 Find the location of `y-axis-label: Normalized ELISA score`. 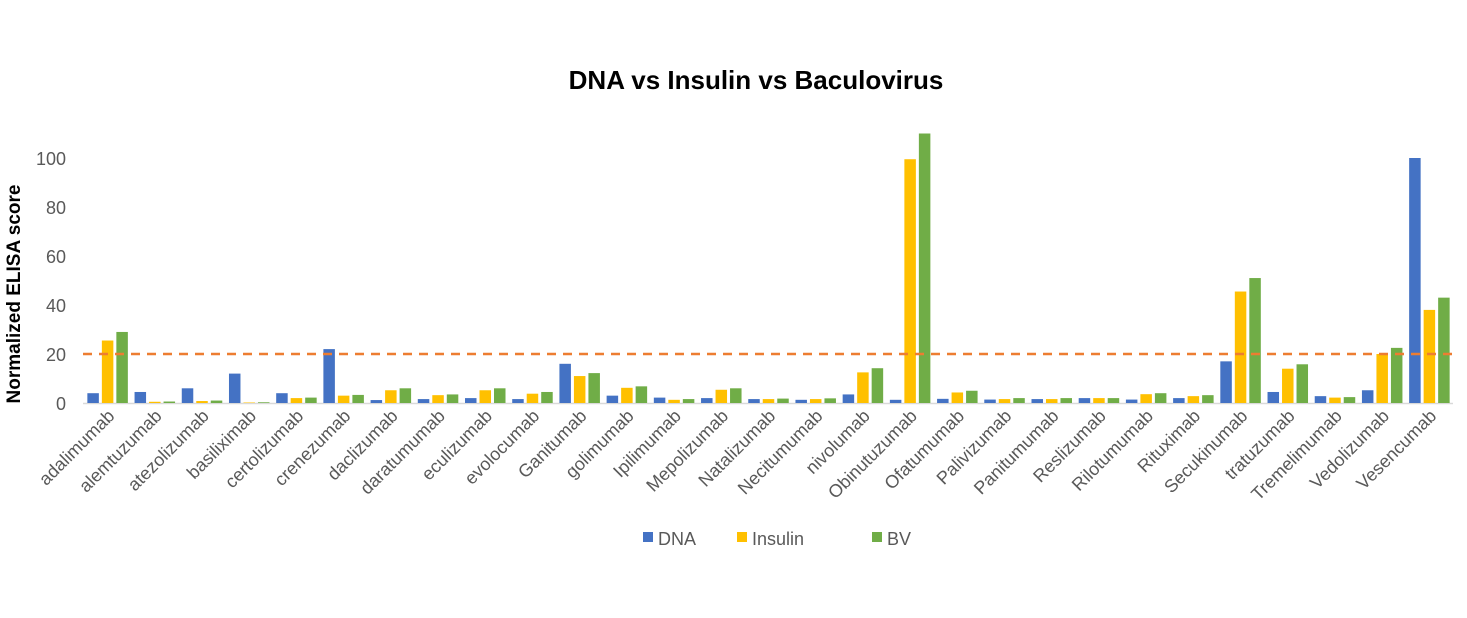

y-axis-label: Normalized ELISA score is located at coordinates (14, 294).